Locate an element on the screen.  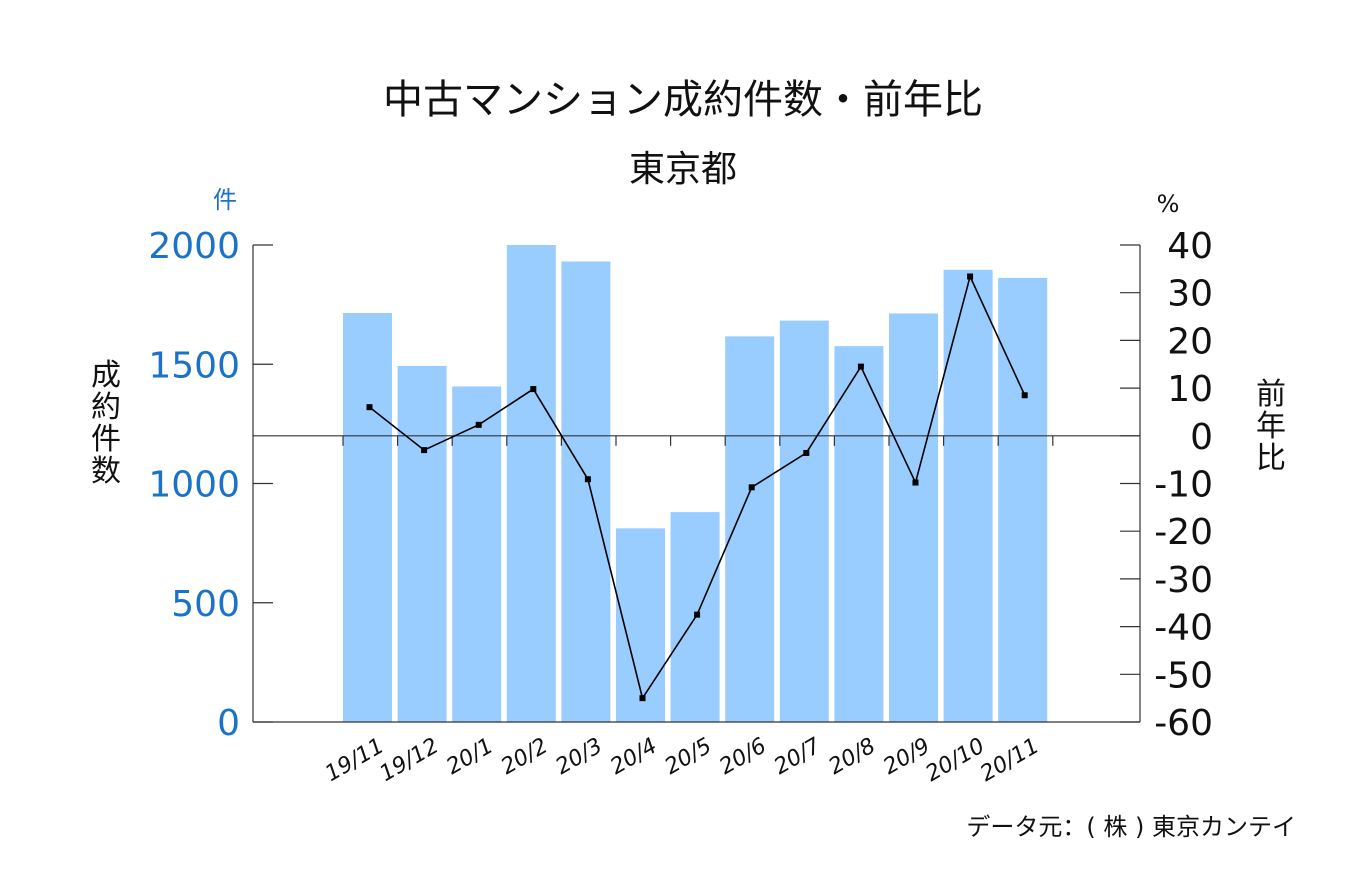
right-axis-tick-label: 20 is located at coordinates (1190, 341).